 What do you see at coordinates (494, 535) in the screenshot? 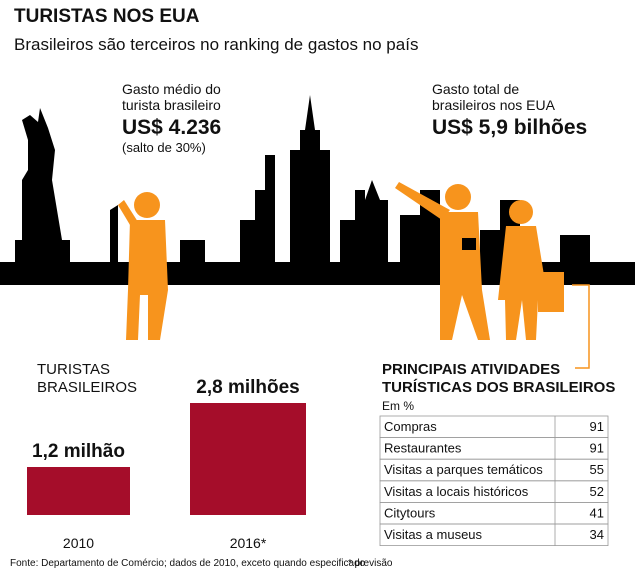
I see `table-row` at bounding box center [494, 535].